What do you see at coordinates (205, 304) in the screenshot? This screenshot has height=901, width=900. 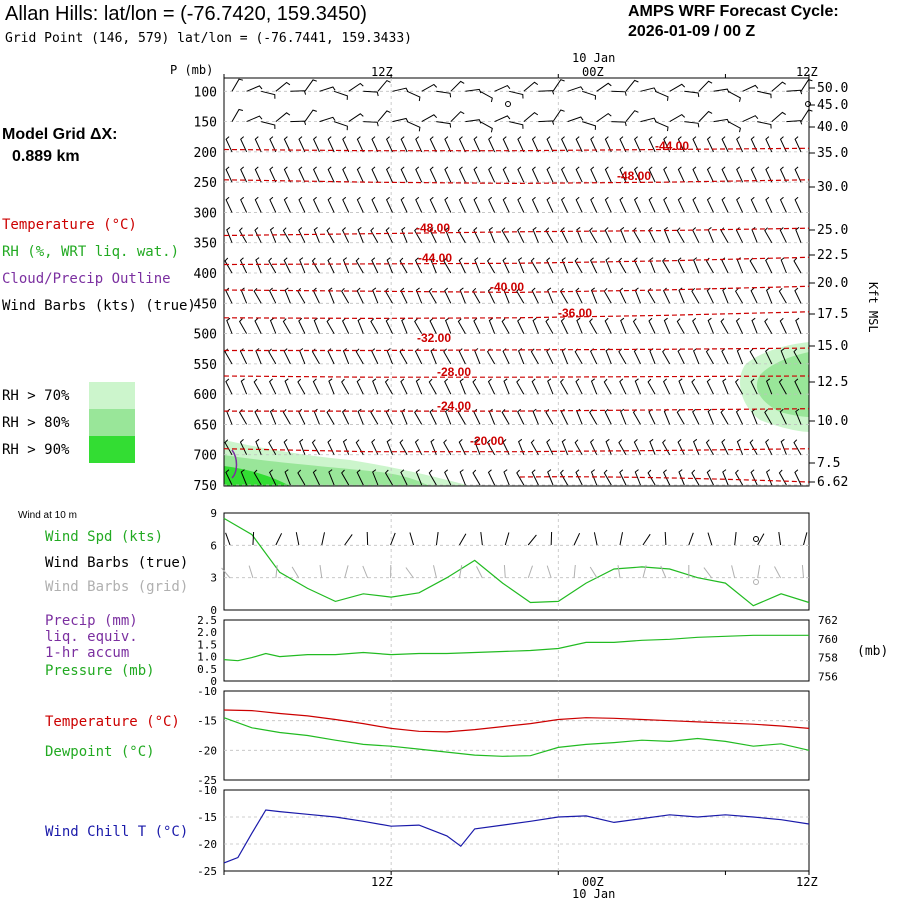 I see `pressure-tick-label: 450` at bounding box center [205, 304].